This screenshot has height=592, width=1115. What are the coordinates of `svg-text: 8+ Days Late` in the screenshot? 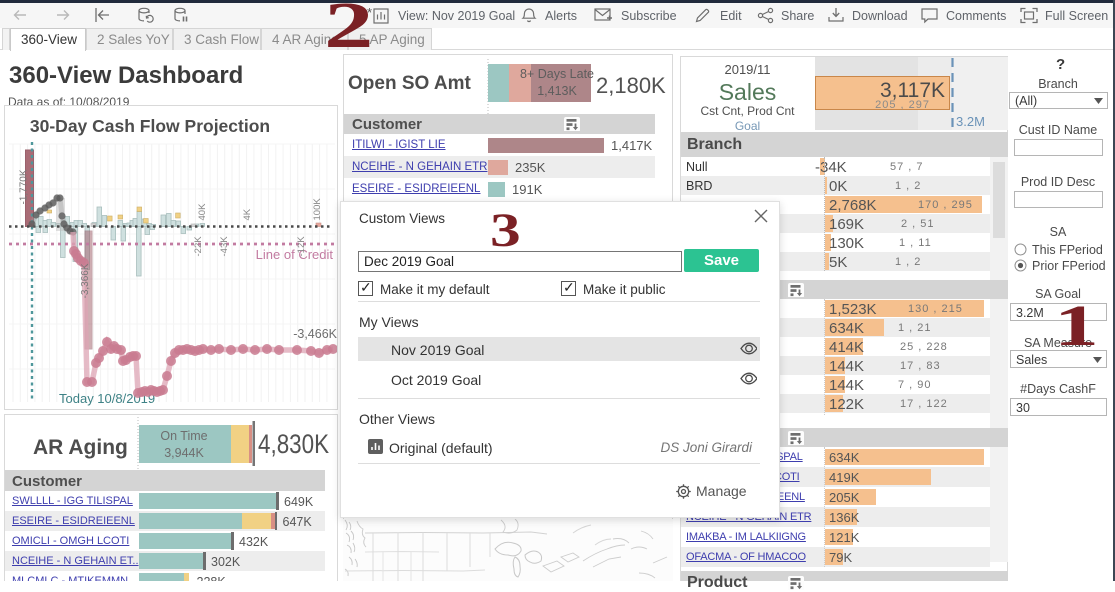 It's located at (557, 74).